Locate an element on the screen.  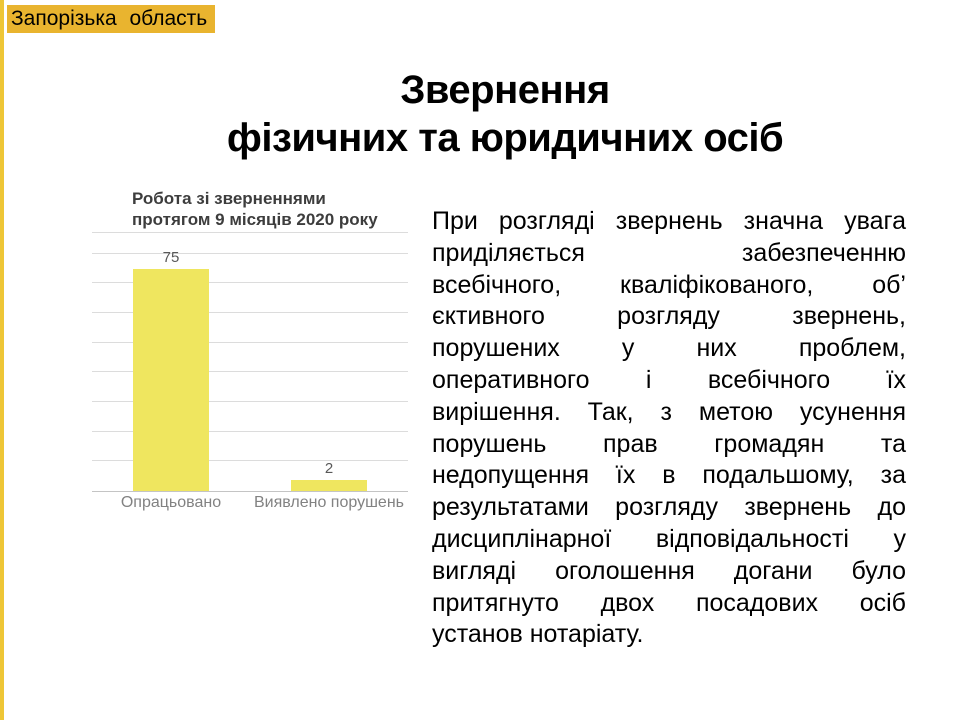
region-label: Запорізька область is located at coordinates (111, 19).